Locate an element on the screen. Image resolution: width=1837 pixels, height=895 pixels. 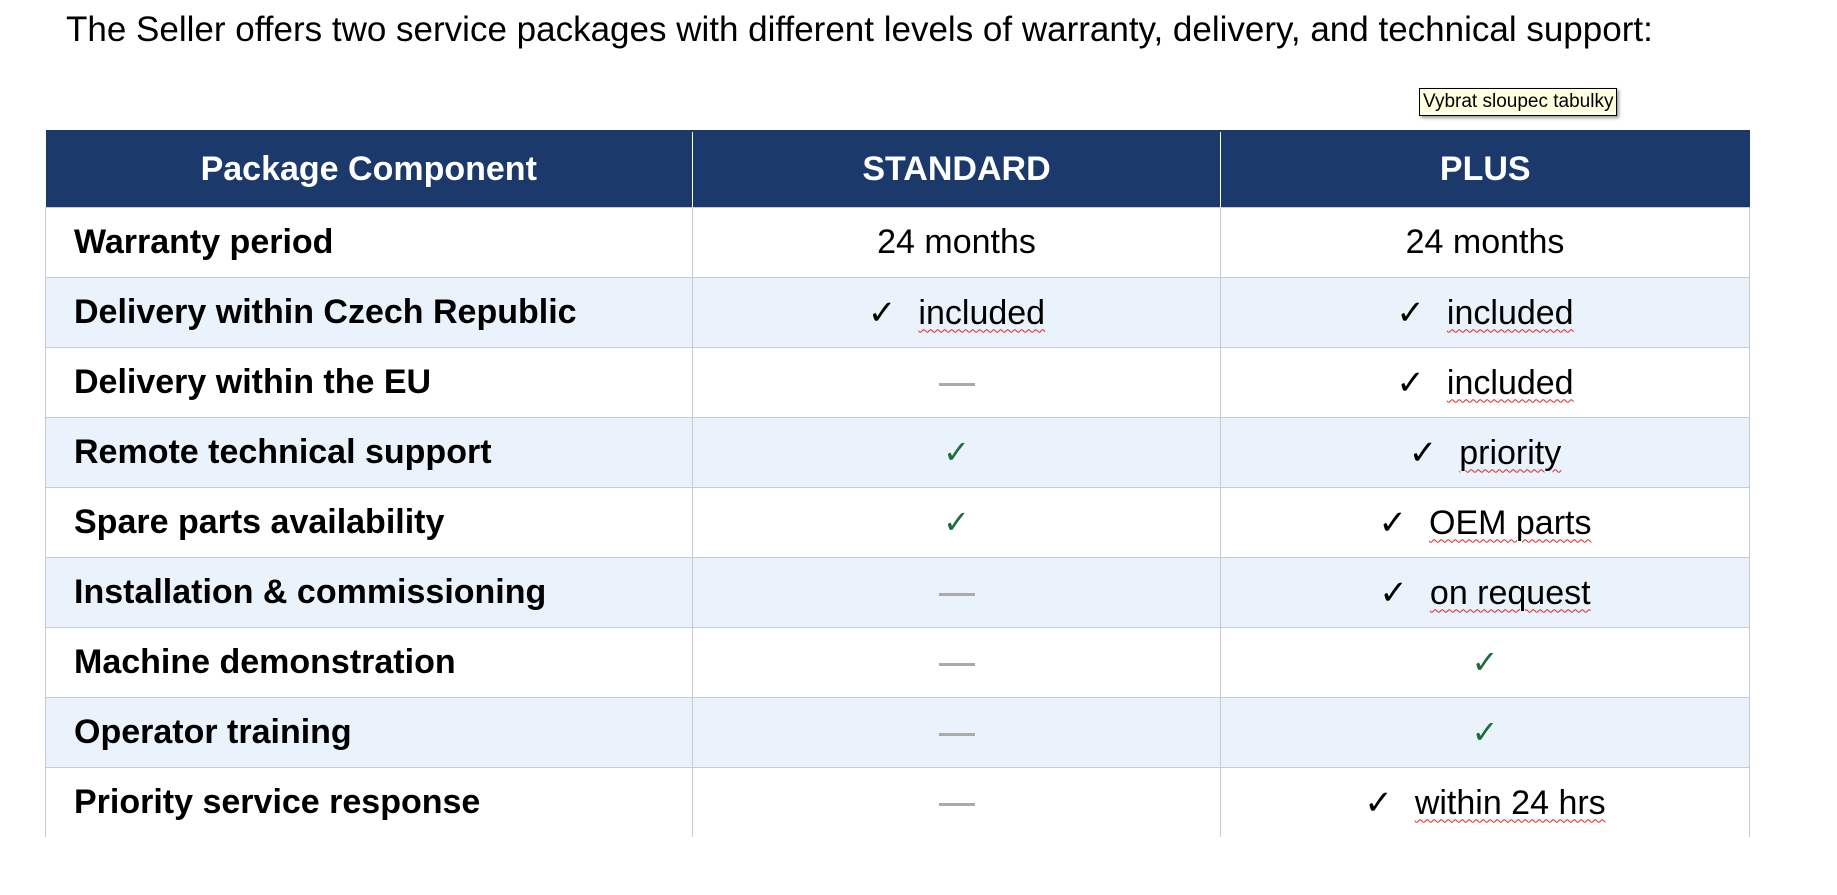
table-row: Spare parts availability ✓ ✓ OEM parts is located at coordinates (897, 522).